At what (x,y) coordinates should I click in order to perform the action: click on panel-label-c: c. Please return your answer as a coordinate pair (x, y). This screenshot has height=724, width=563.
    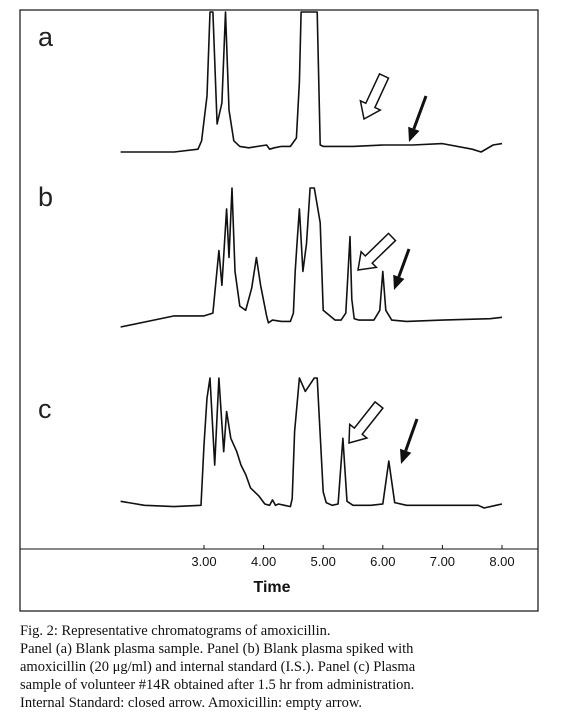
    Looking at the image, I should click on (45, 409).